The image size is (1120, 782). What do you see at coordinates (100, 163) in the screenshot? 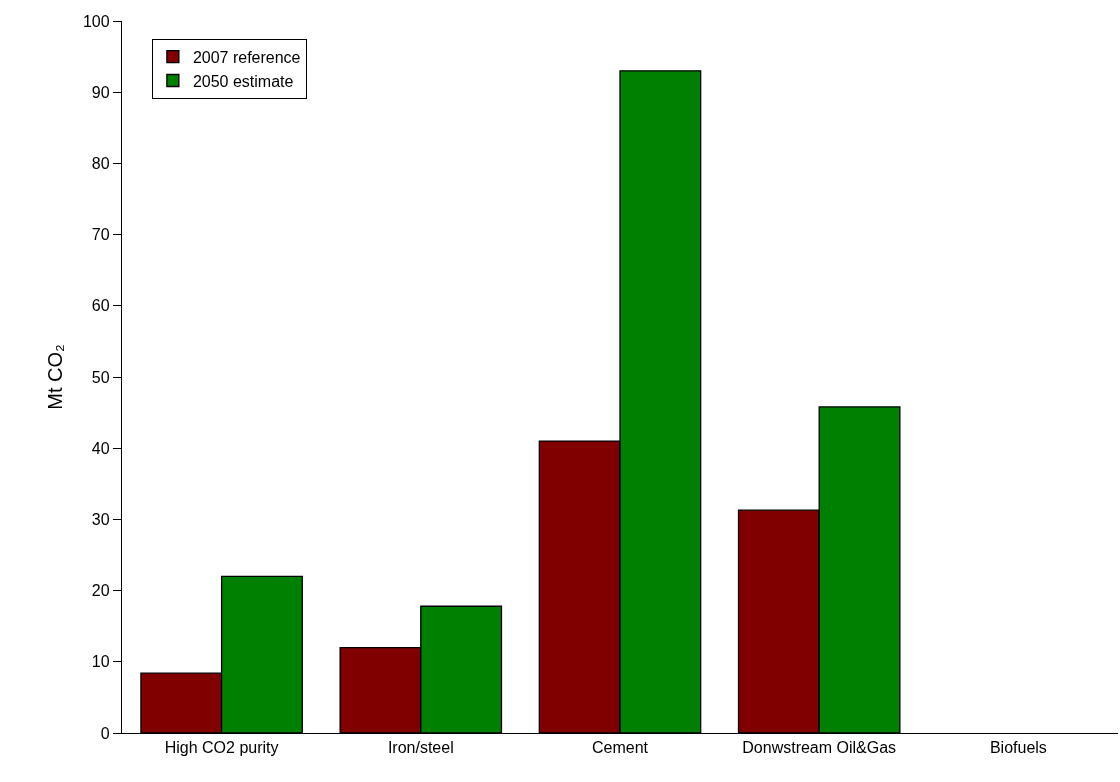
I see `y-tick-label: 80` at bounding box center [100, 163].